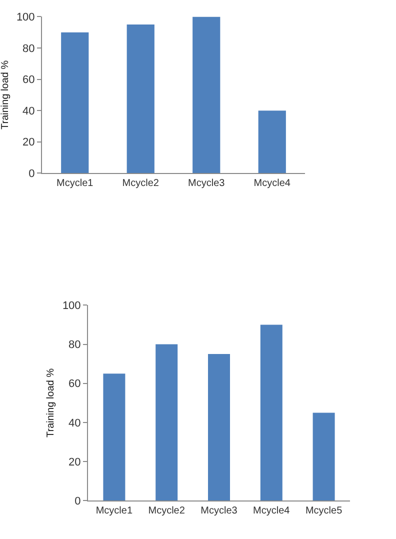 This screenshot has width=396, height=539. What do you see at coordinates (324, 511) in the screenshot?
I see `x-tick-label: Mcycle5` at bounding box center [324, 511].